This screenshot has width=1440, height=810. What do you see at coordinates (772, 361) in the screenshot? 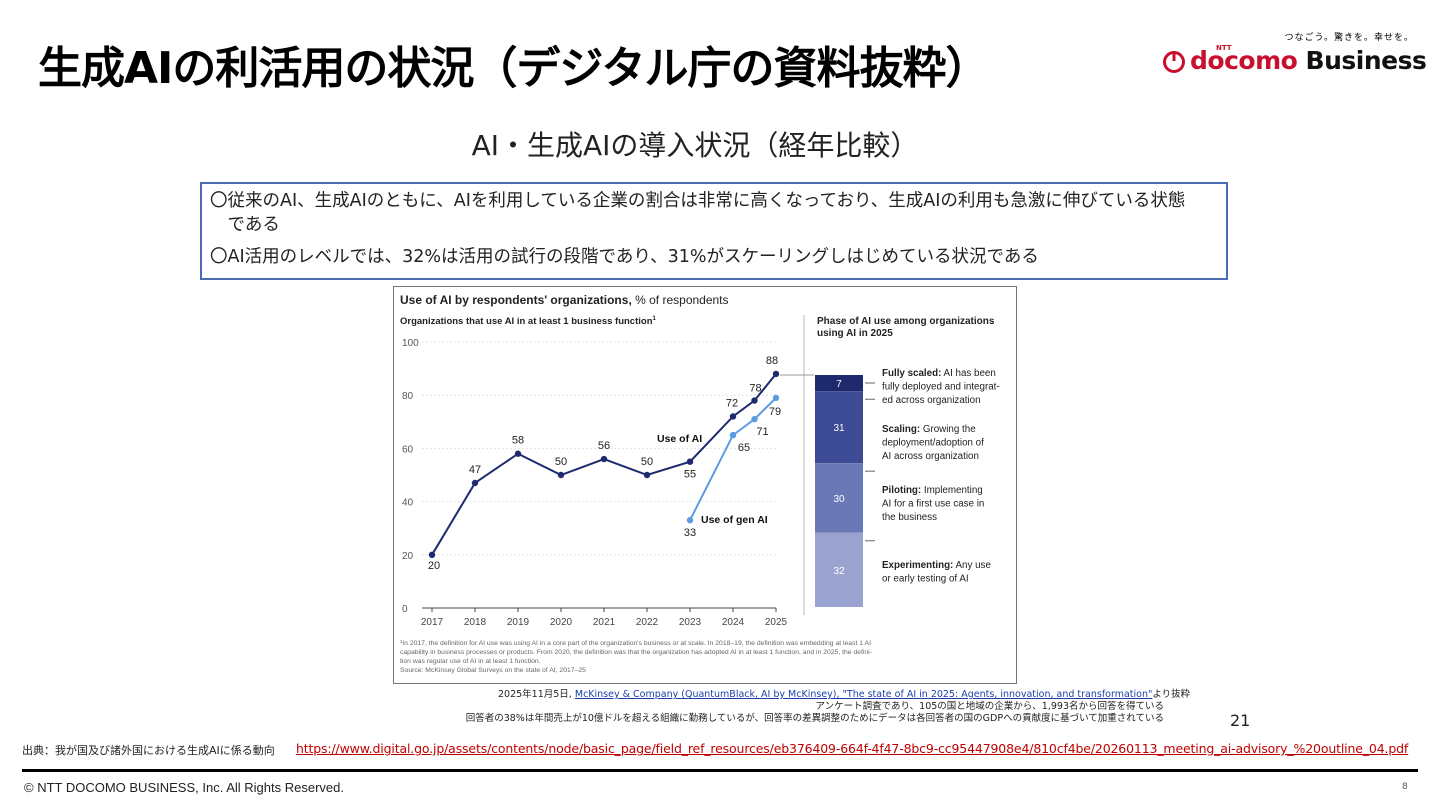
I see `data-label-ai-88: 88` at bounding box center [772, 361].